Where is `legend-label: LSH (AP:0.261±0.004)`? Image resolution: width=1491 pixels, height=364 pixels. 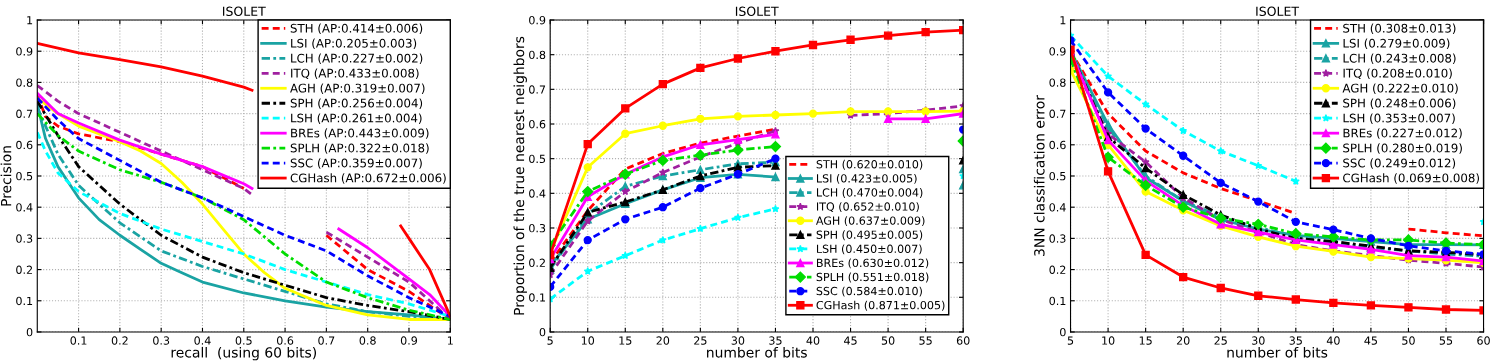
legend-label: LSH (AP:0.261±0.004) is located at coordinates (356, 118).